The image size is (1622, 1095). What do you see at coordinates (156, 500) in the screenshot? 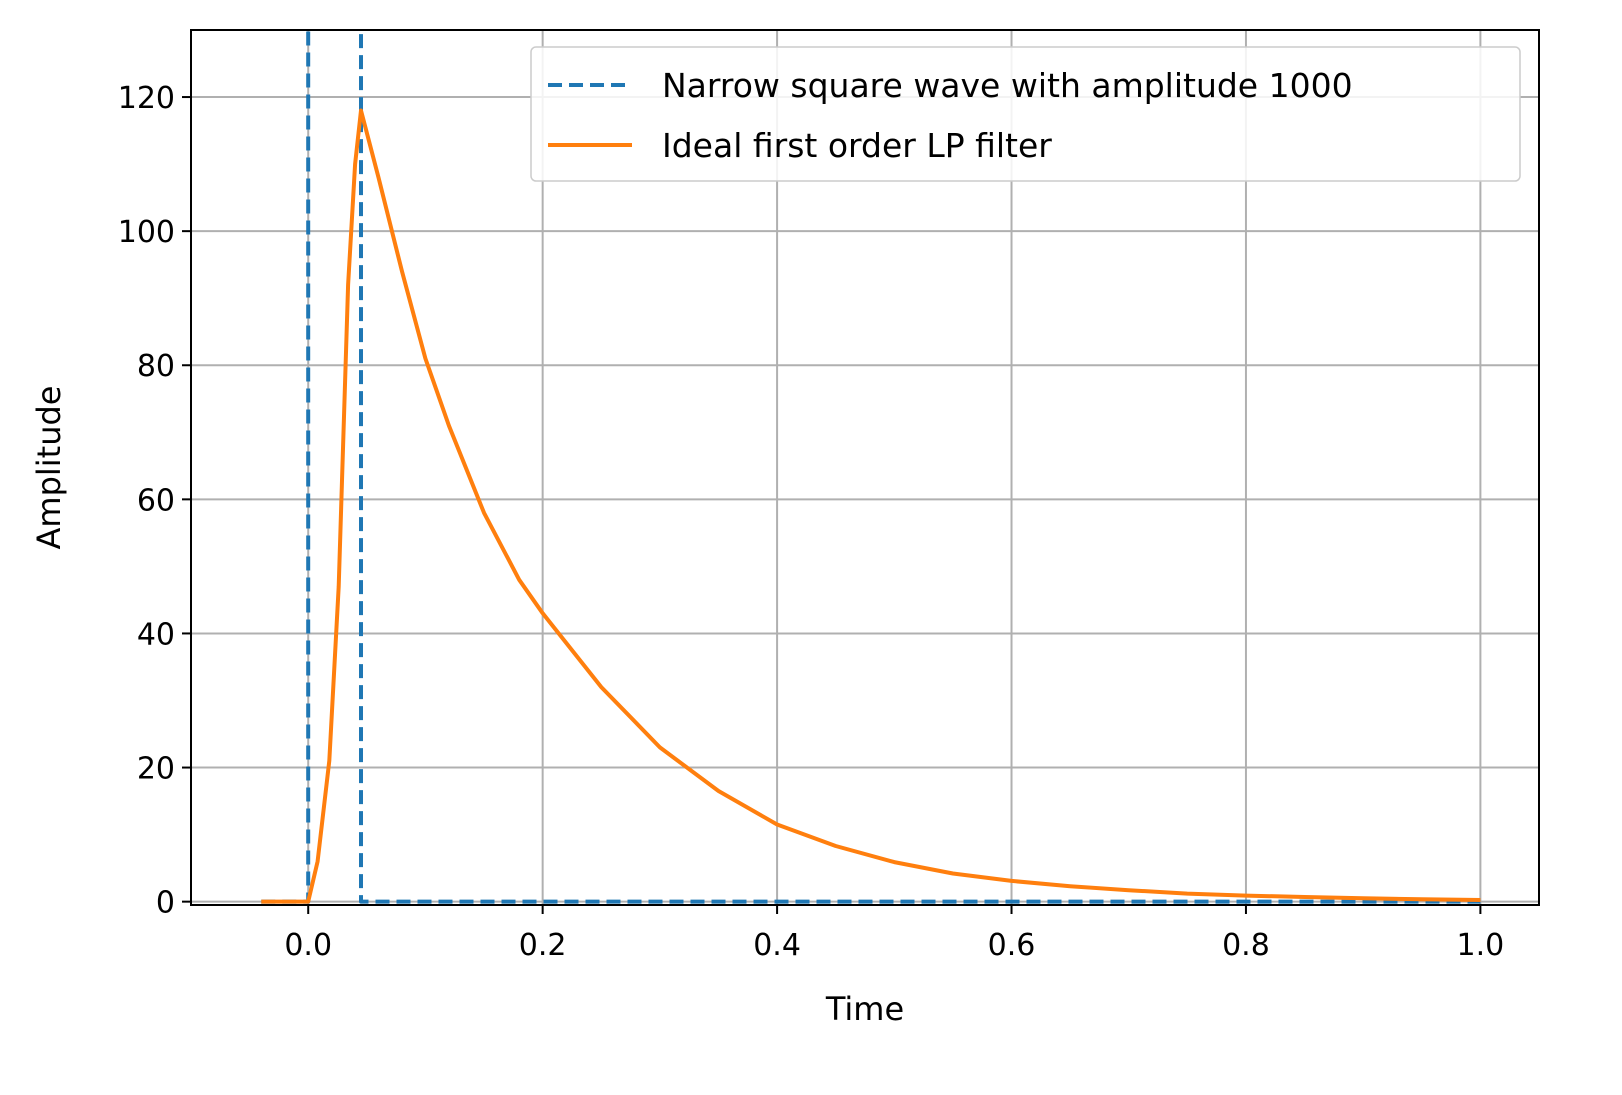
I see `y-tick-label-3: 60` at bounding box center [156, 500].